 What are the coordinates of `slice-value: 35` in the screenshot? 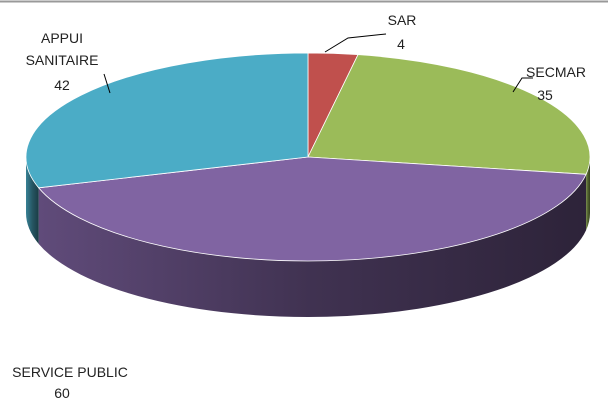 It's located at (545, 95).